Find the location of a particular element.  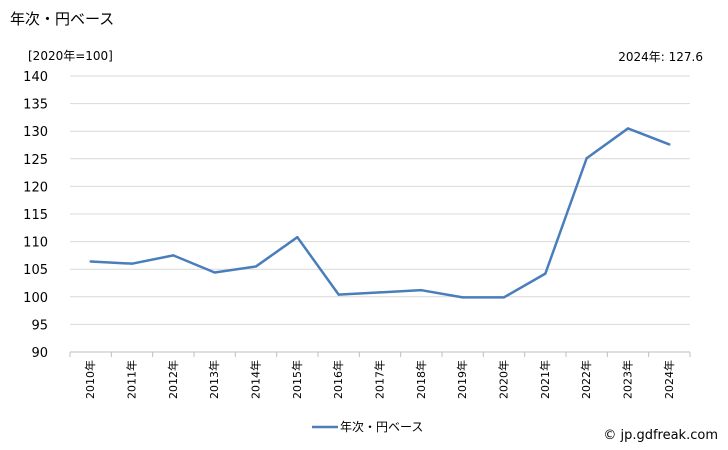

x-tick-label: 2023年 is located at coordinates (628, 379).